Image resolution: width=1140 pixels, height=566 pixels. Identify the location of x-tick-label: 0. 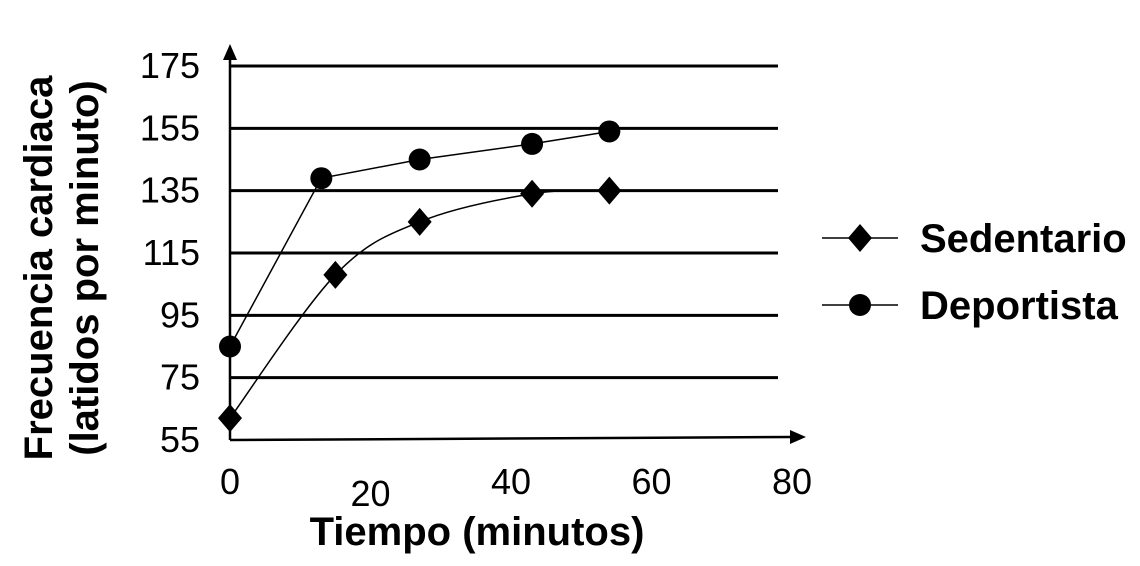
(230, 481).